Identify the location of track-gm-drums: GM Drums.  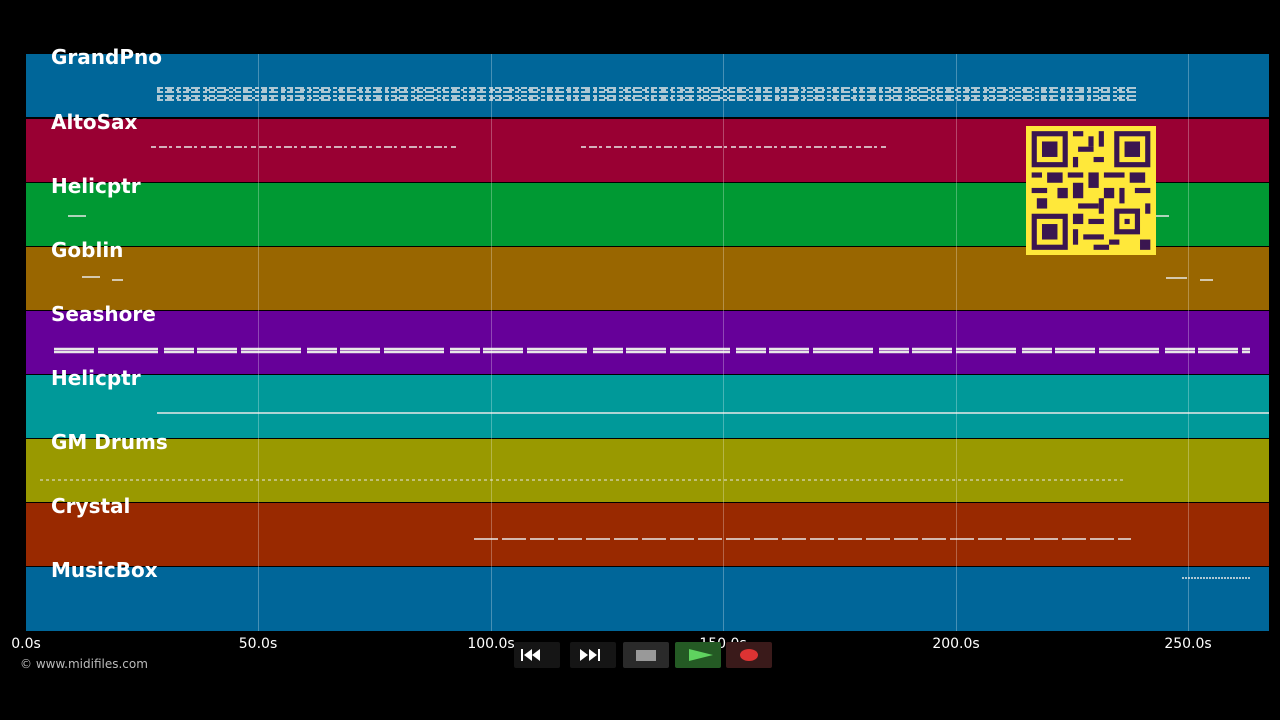
(647, 466).